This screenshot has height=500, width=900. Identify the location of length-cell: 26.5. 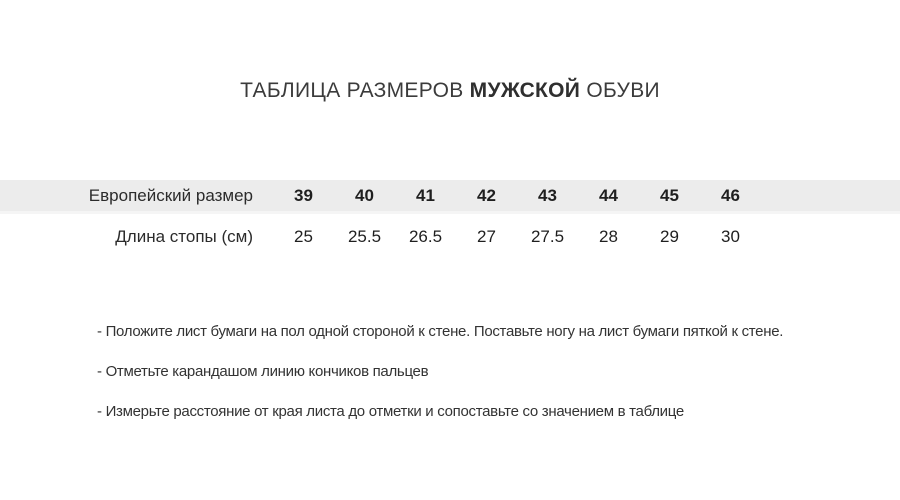
(425, 236).